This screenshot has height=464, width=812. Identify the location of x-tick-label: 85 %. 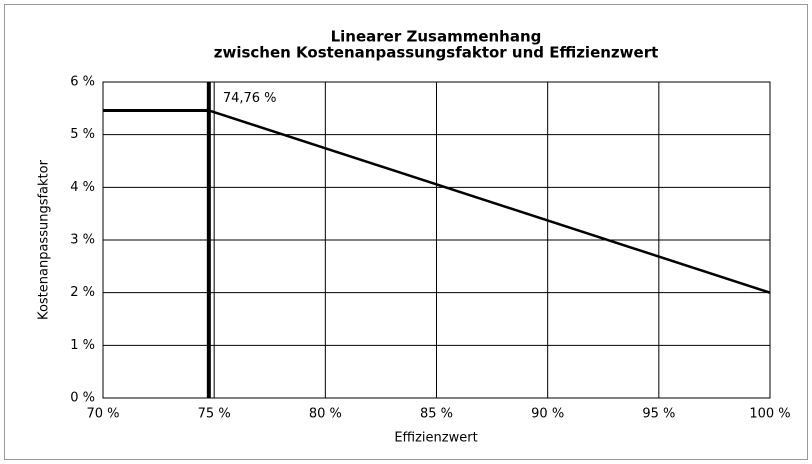
(436, 414).